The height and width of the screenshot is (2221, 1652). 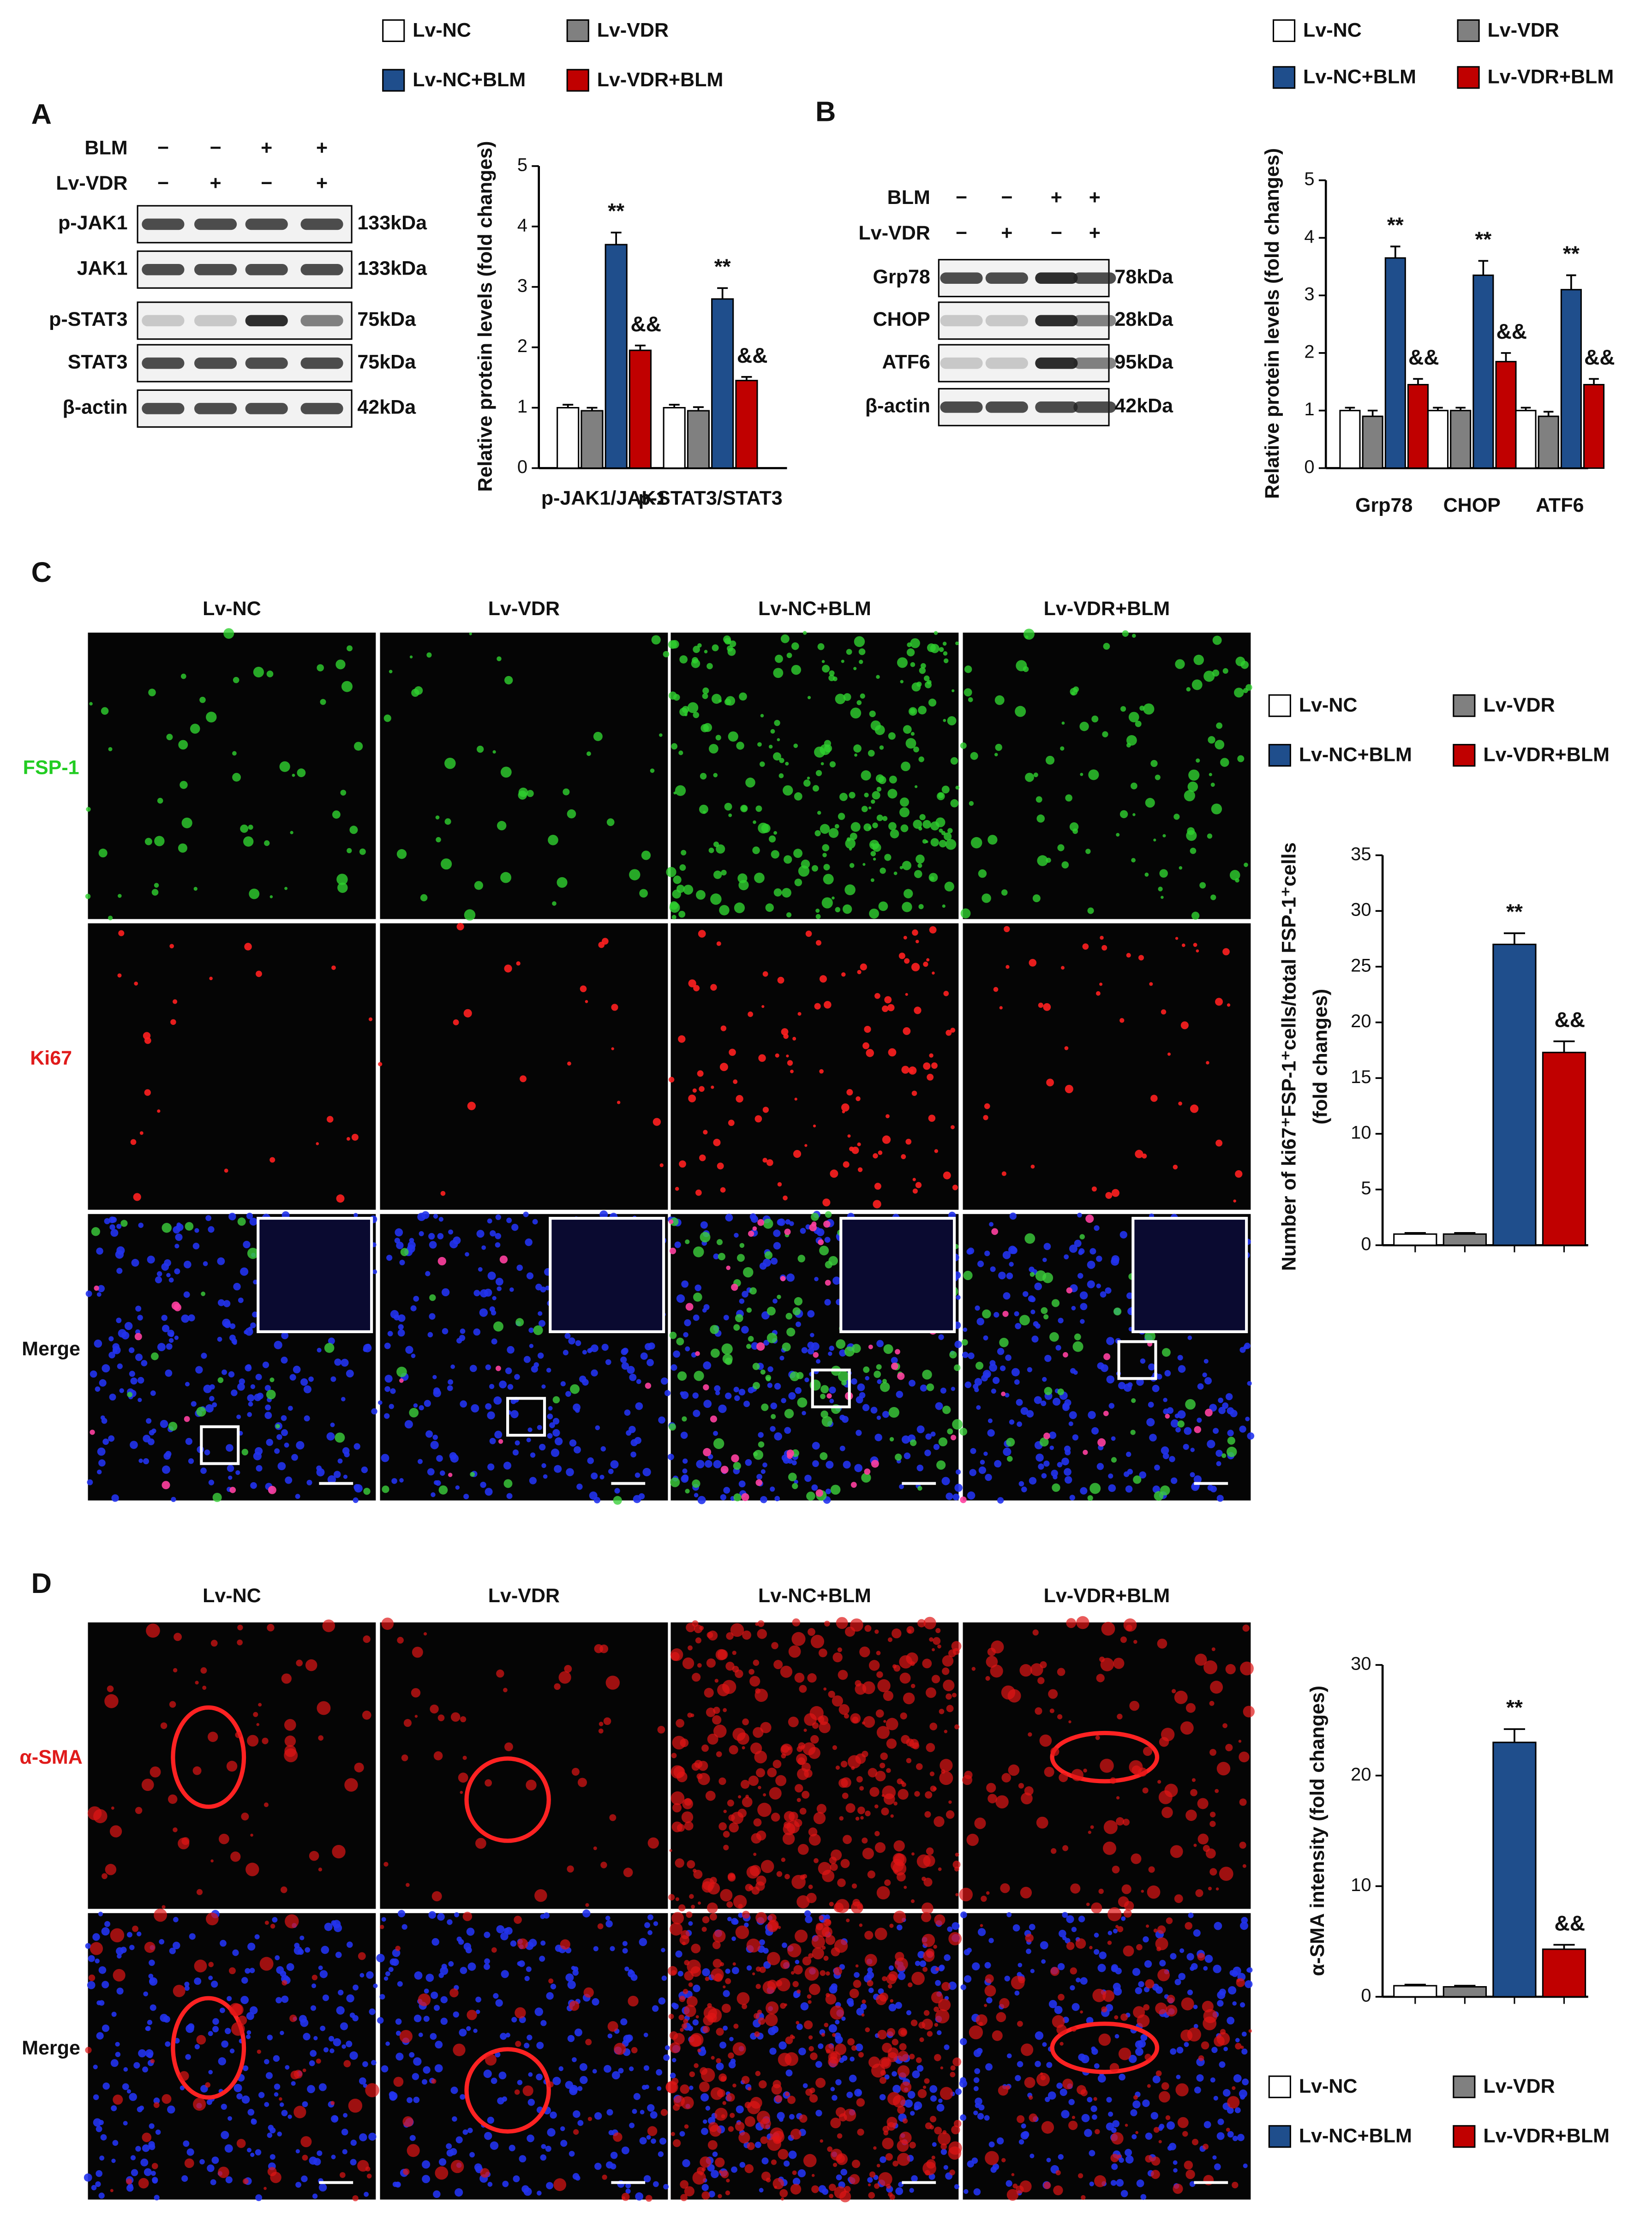 What do you see at coordinates (1461, 439) in the screenshot?
I see `bar` at bounding box center [1461, 439].